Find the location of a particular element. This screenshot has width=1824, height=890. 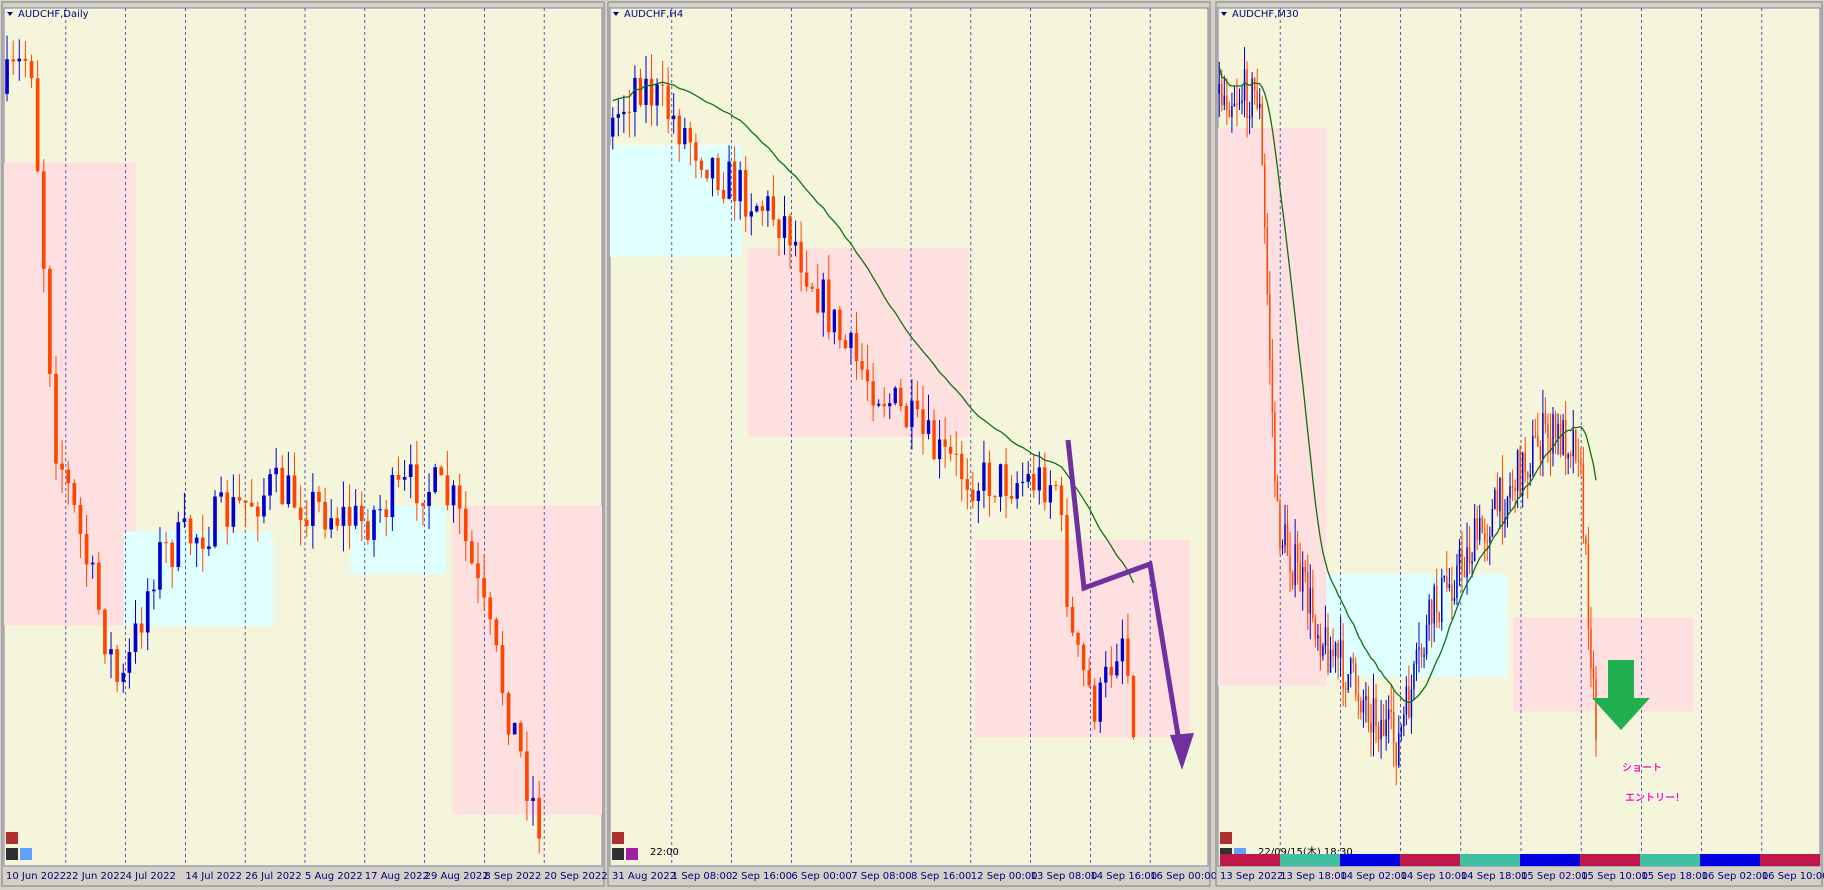

time-label: 22:00 is located at coordinates (664, 852).